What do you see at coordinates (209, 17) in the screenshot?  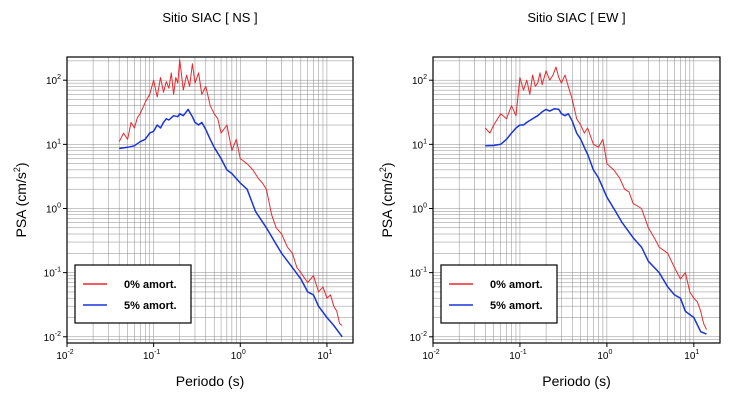 I see `chart-title: Sitio SIAC [ NS ]` at bounding box center [209, 17].